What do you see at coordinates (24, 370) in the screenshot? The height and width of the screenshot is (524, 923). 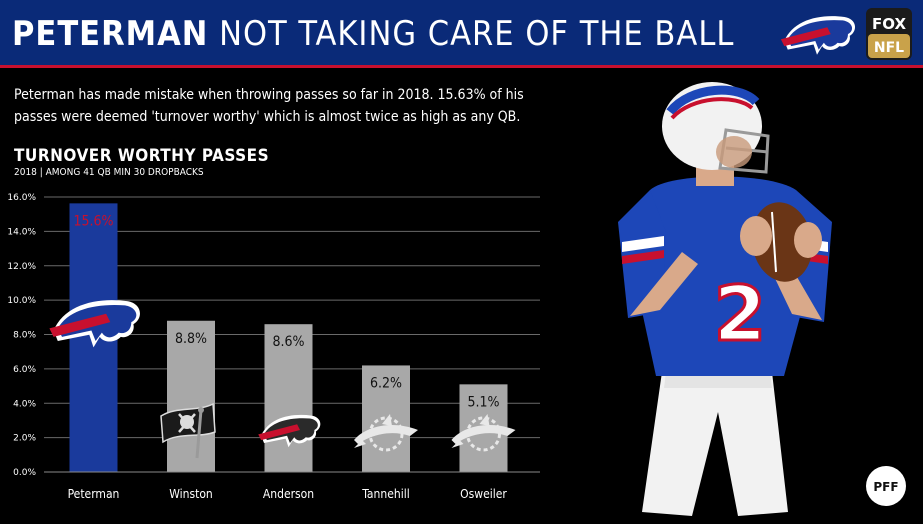 I see `y-tick-label: 6.0%` at bounding box center [24, 370].